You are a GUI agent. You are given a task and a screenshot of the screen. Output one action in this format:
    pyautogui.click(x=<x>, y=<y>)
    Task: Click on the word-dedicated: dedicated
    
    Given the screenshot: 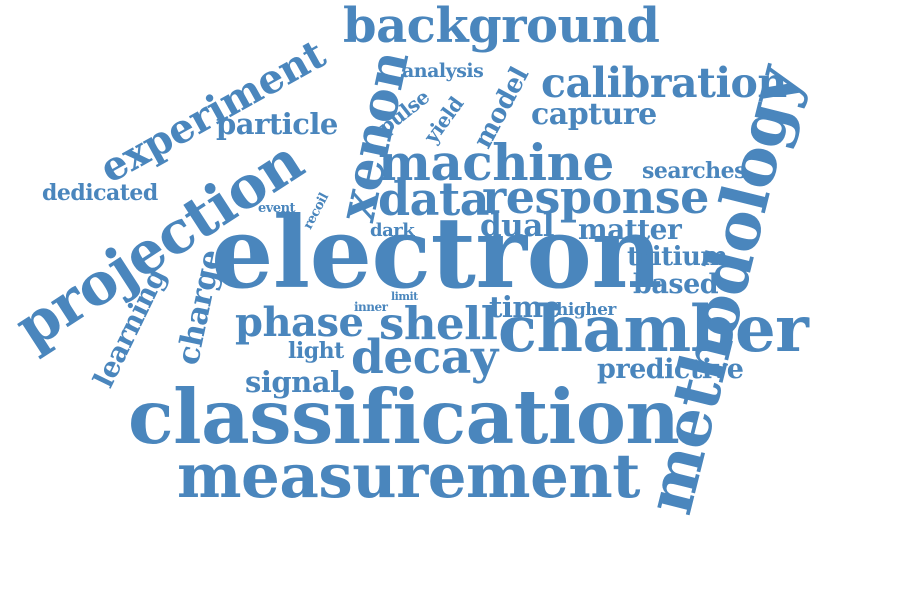 What is the action you would take?
    pyautogui.click(x=100, y=193)
    